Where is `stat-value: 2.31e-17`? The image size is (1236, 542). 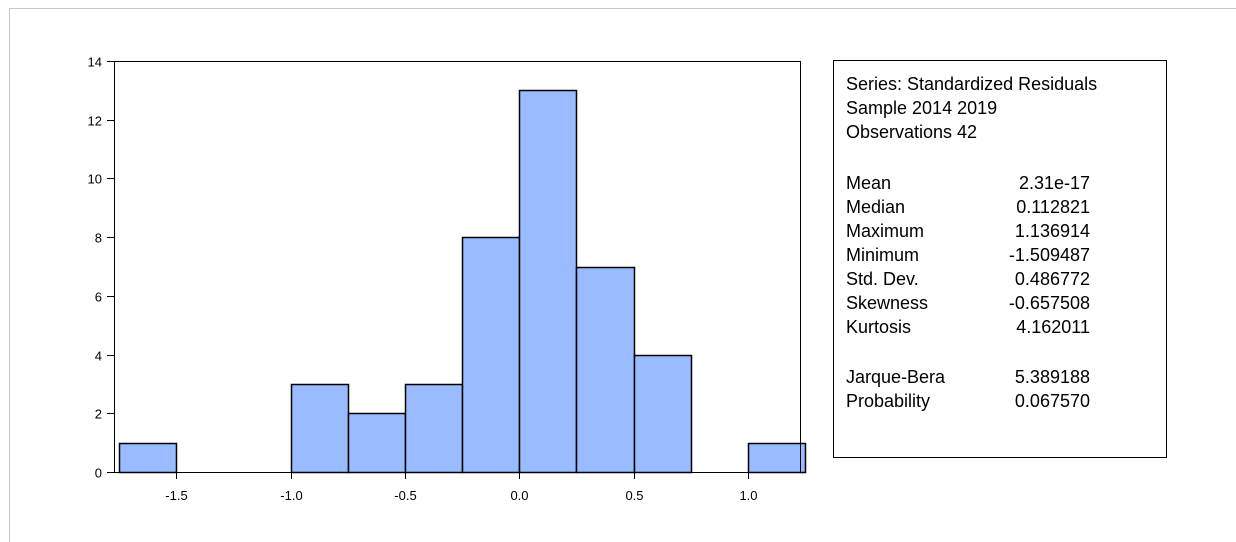 stat-value: 2.31e-17 is located at coordinates (1054, 183).